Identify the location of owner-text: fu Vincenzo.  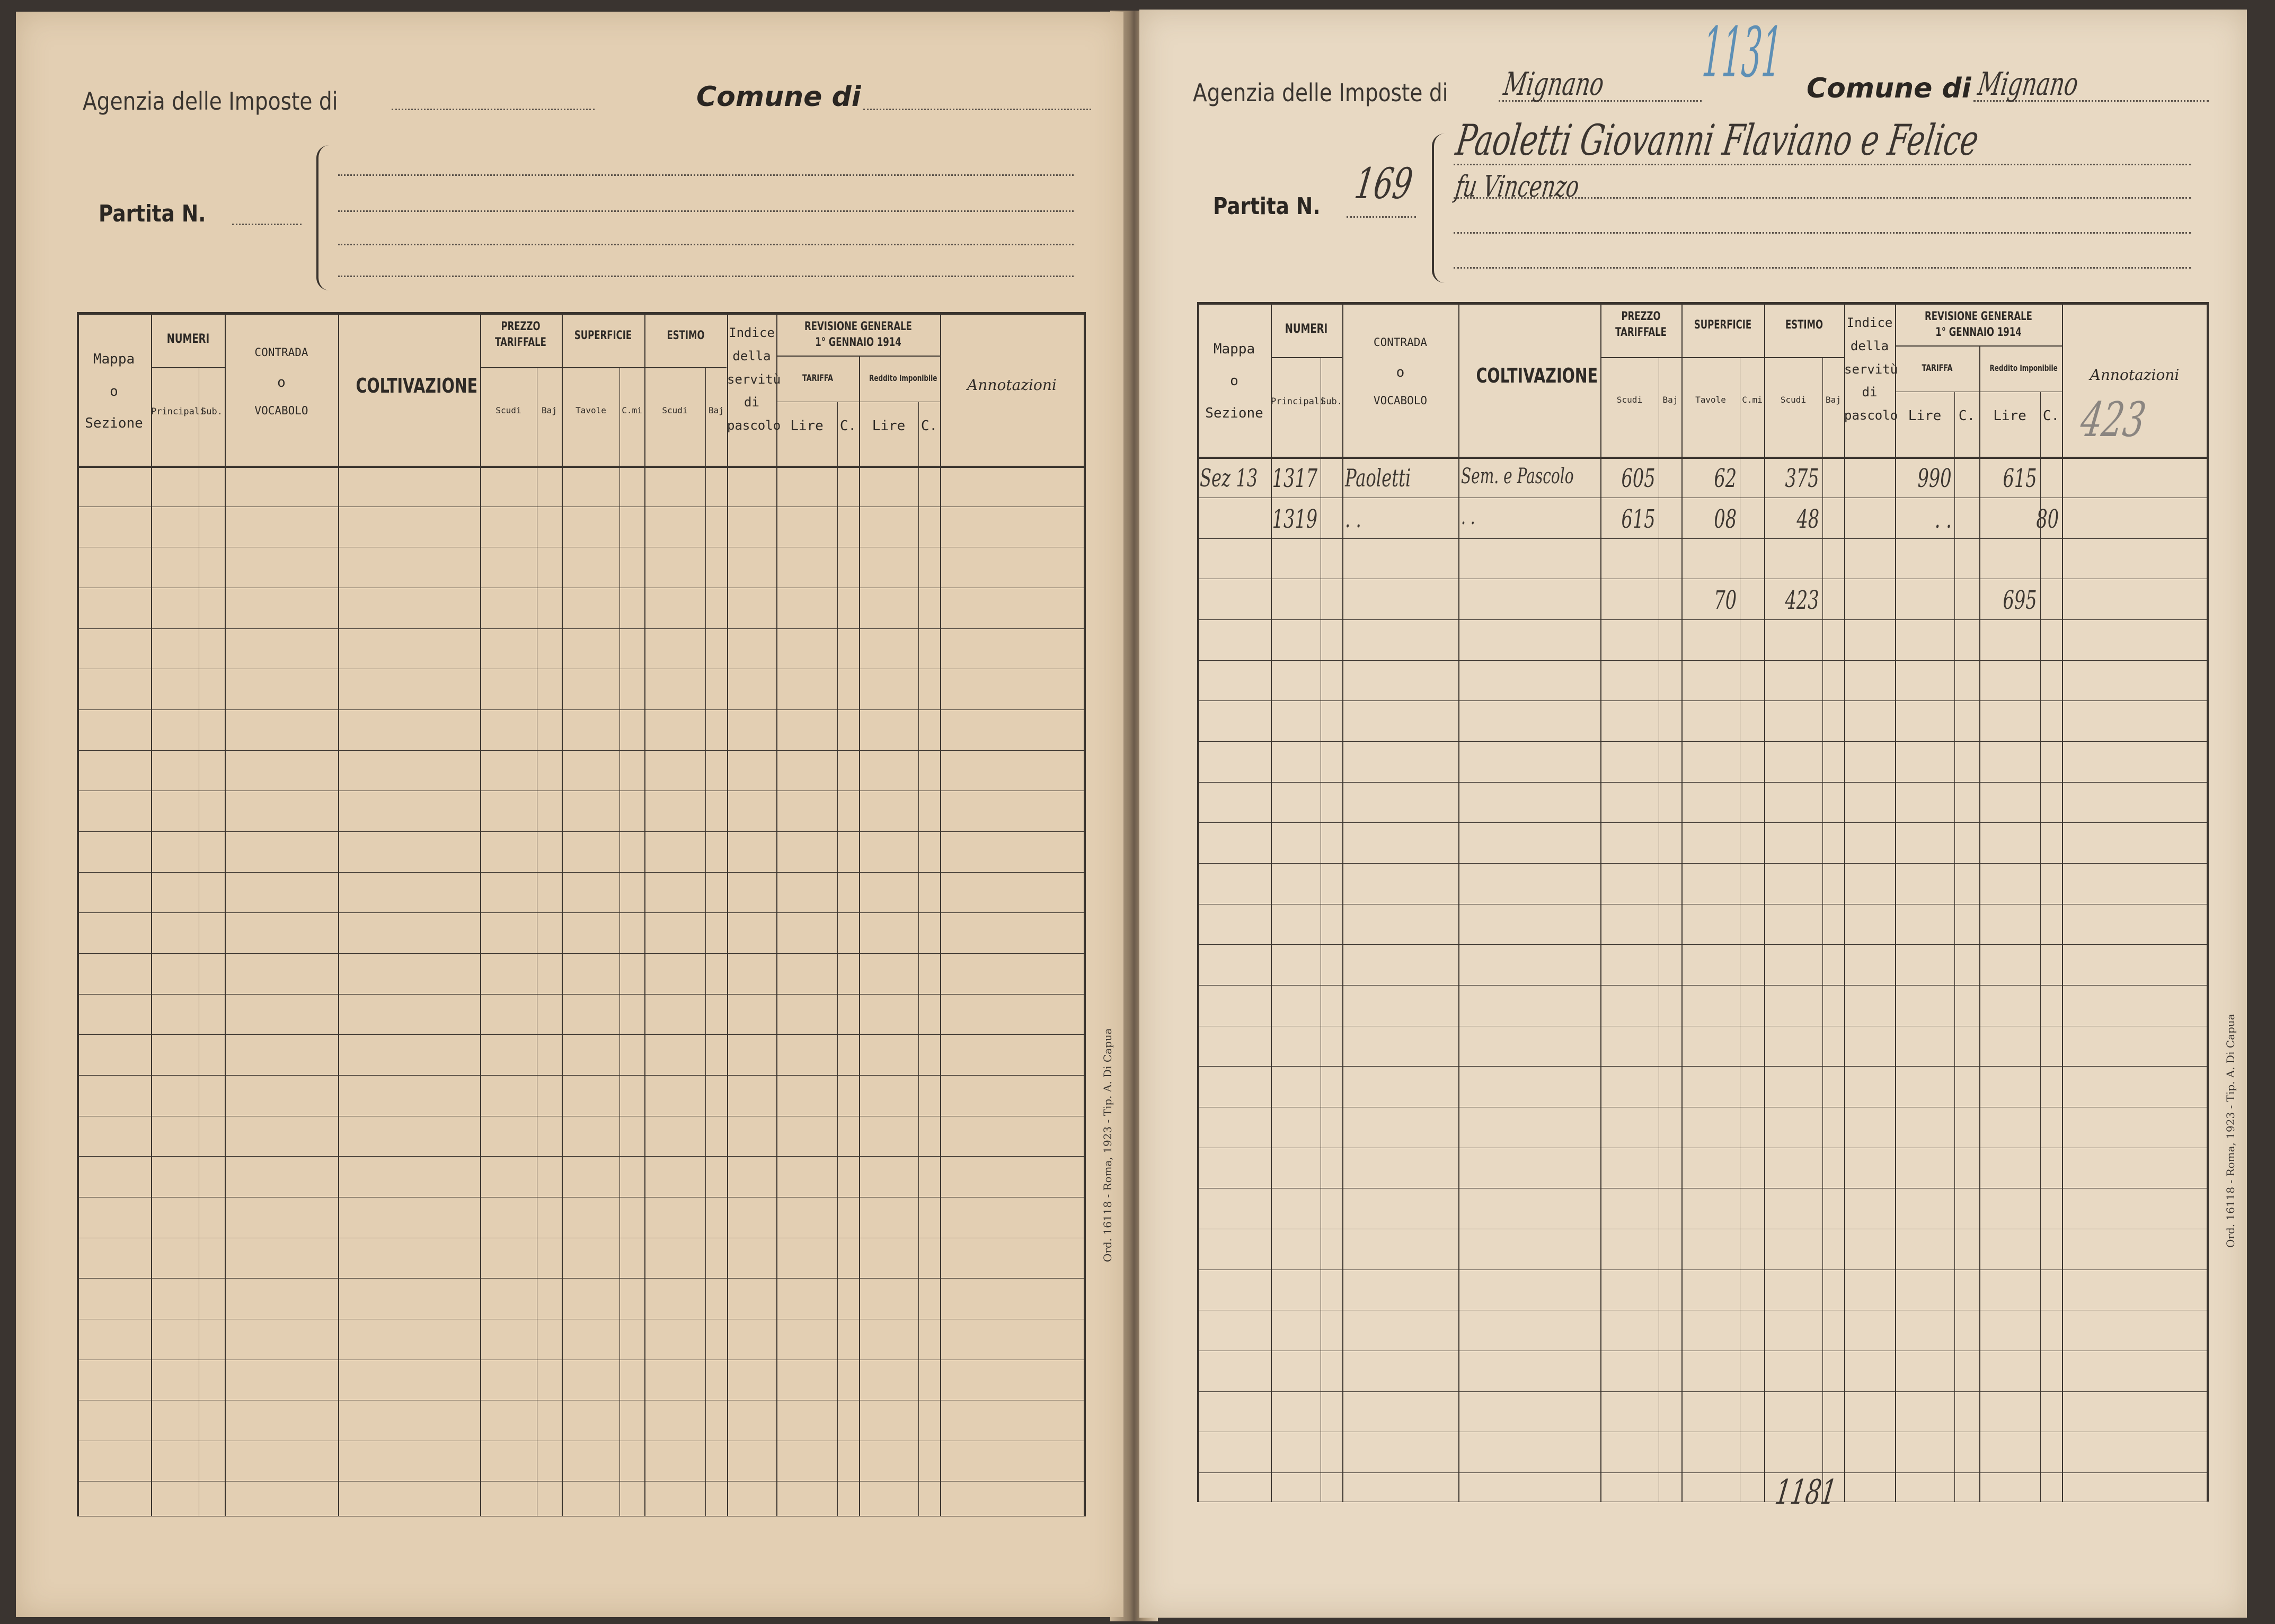
(1517, 187).